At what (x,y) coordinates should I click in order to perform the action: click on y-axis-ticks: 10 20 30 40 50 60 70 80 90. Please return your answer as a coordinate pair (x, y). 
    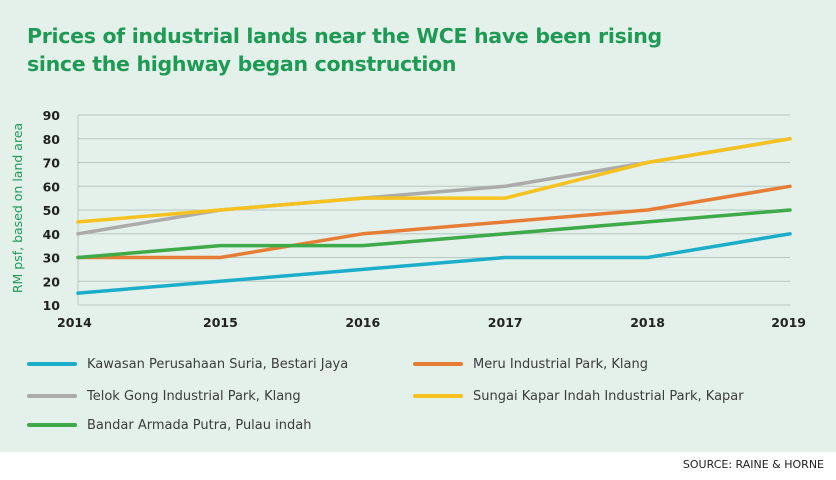
    Looking at the image, I should click on (52, 210).